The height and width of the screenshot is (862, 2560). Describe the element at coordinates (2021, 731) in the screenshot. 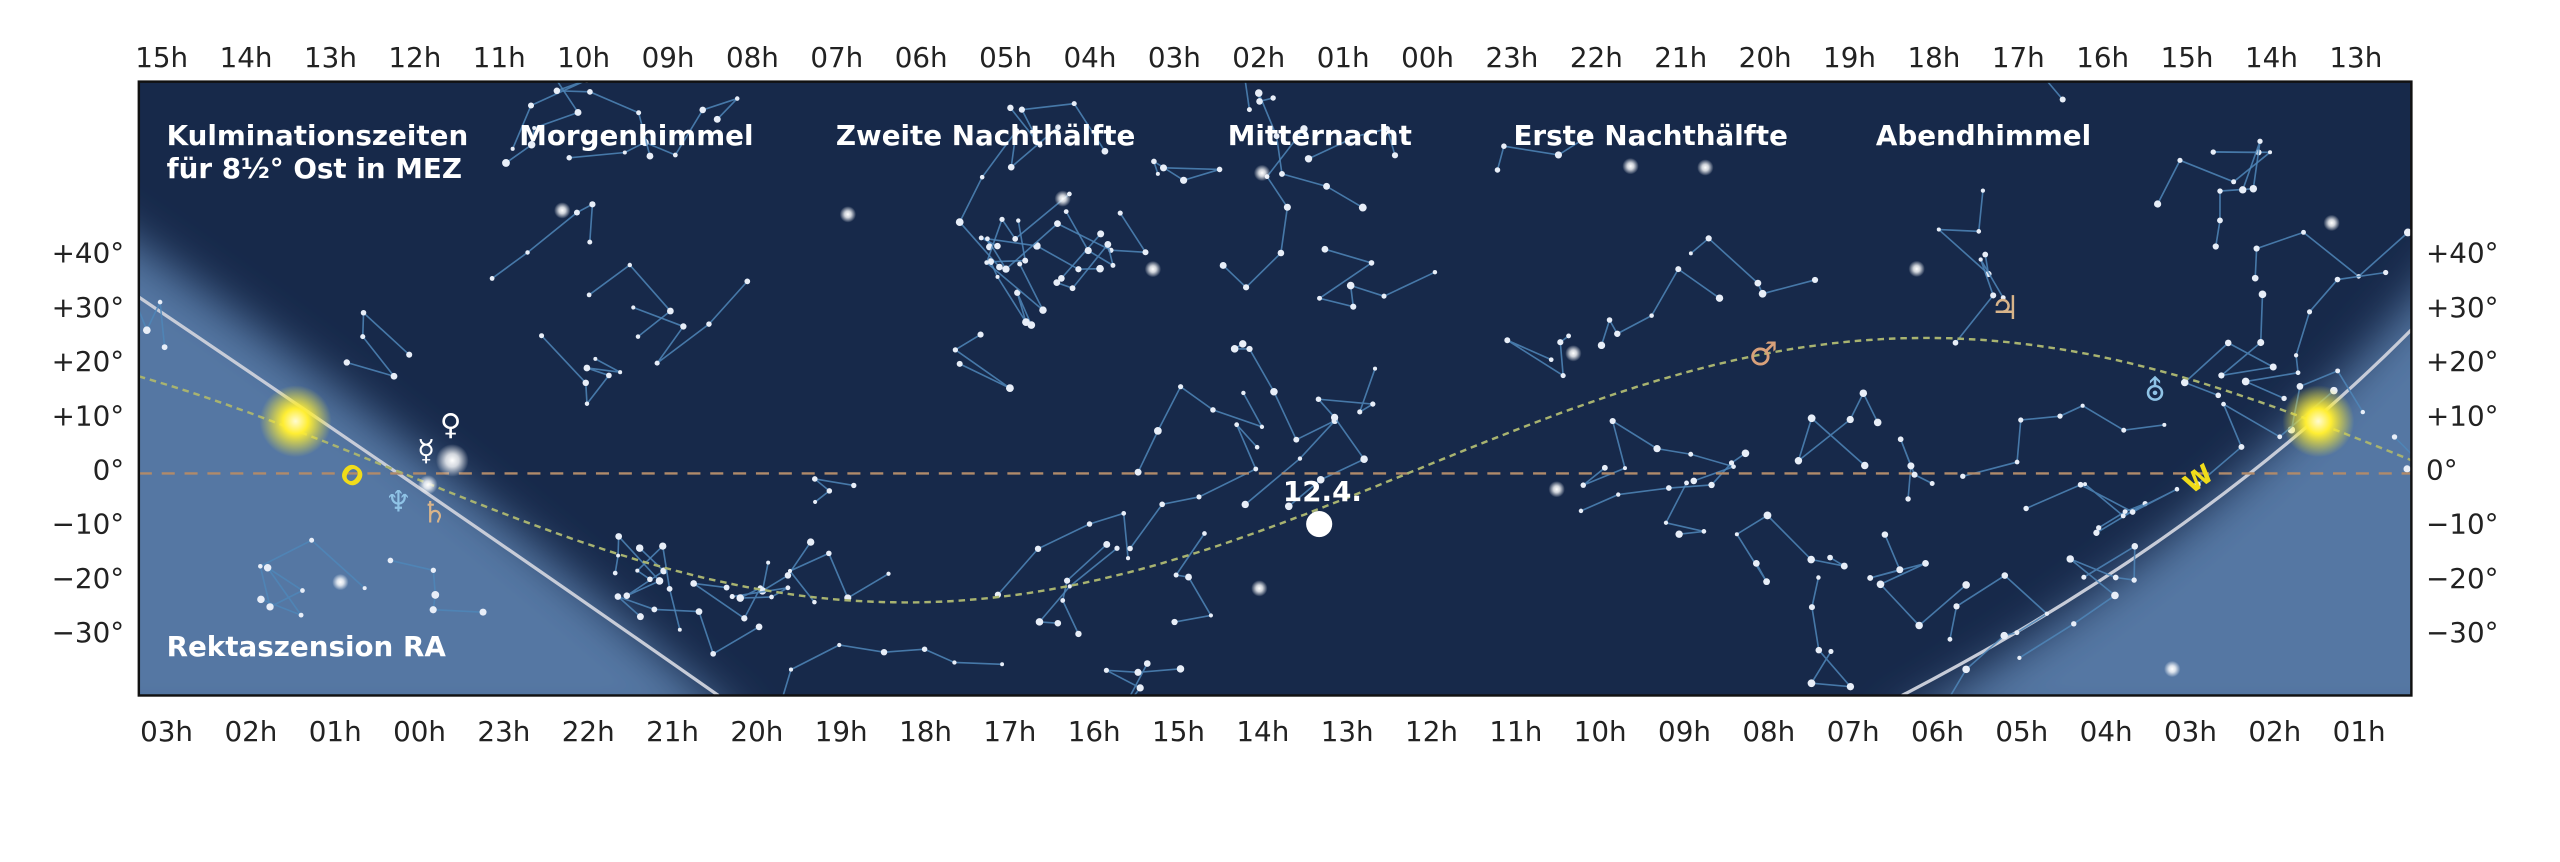

I see `bottom-hour: 05h` at that location.